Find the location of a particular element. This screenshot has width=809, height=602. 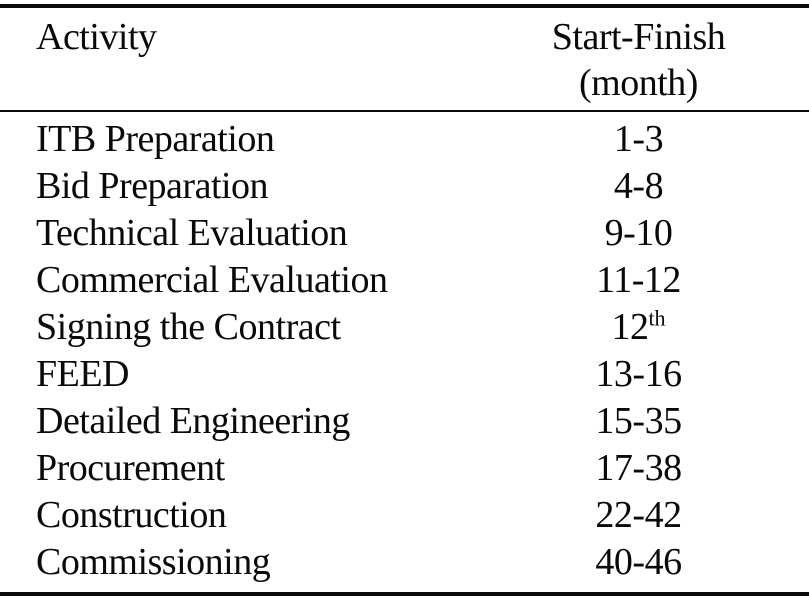

period-cell: 17-38 is located at coordinates (638, 468).